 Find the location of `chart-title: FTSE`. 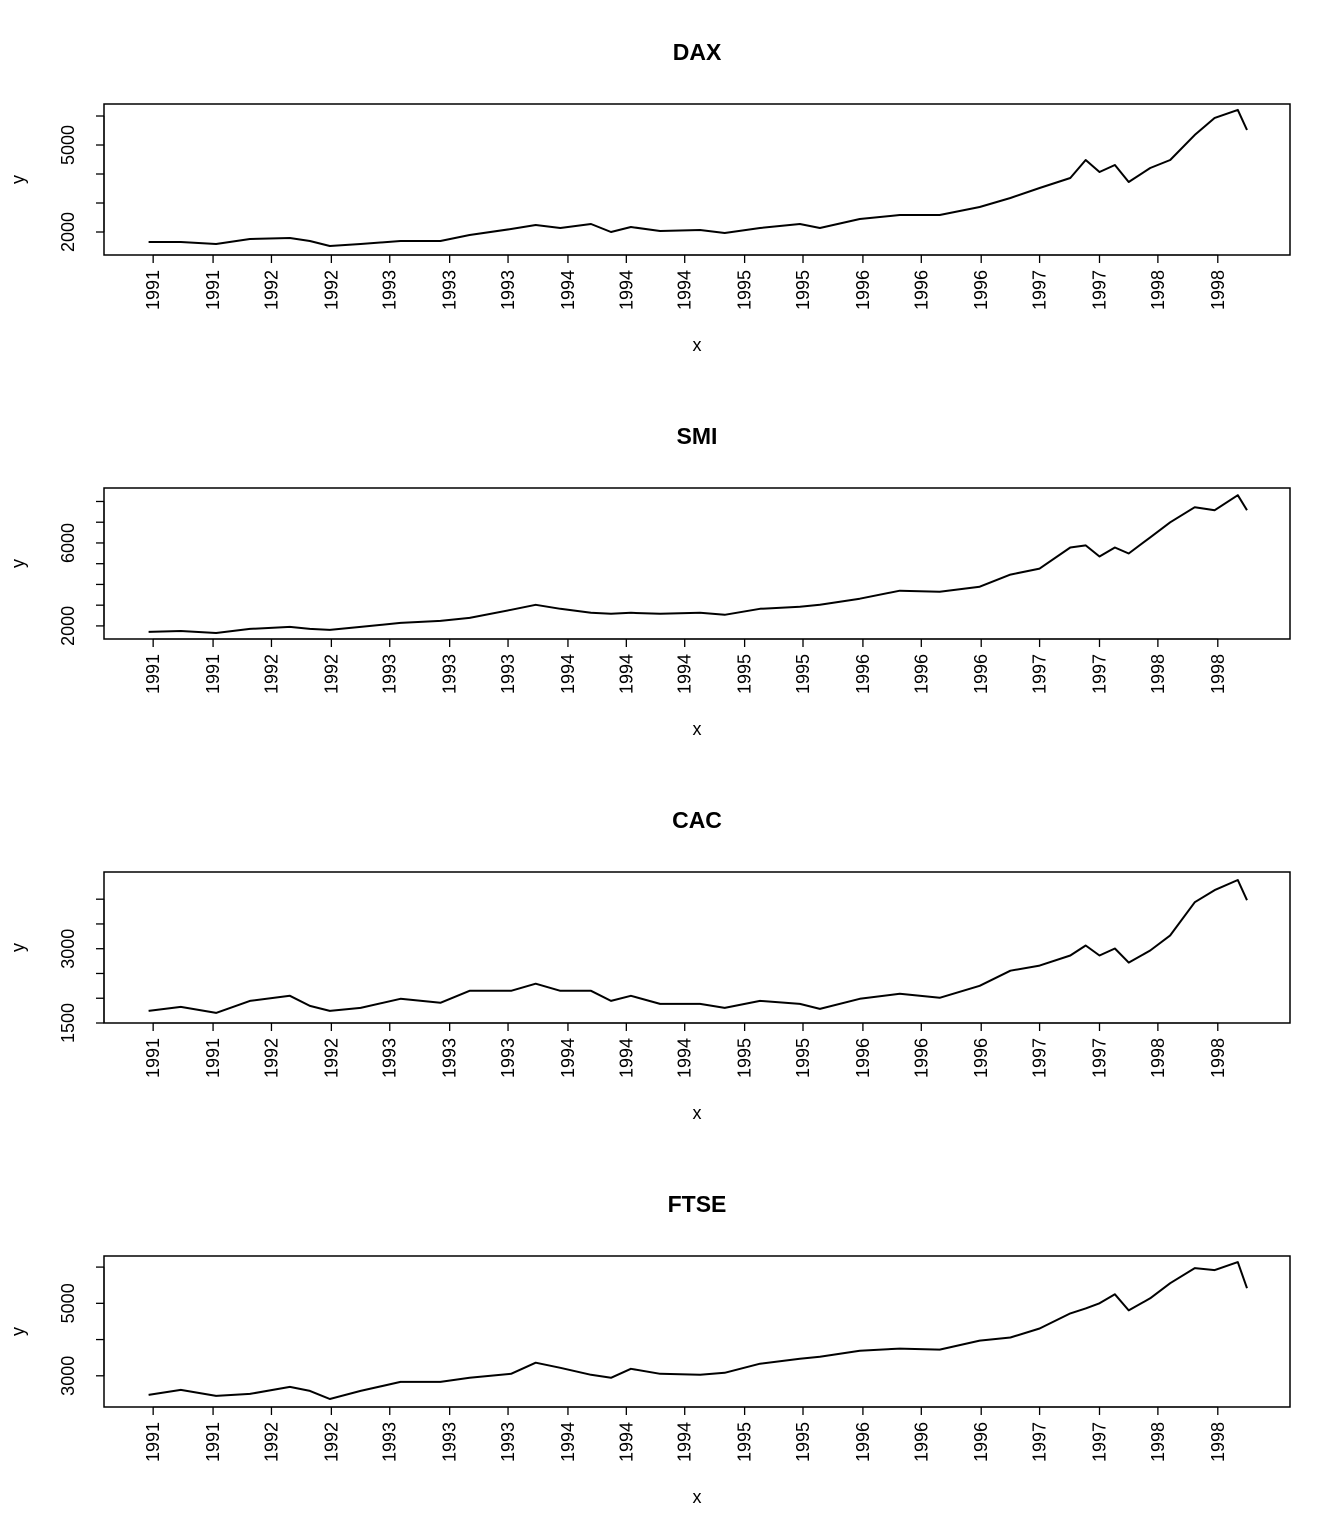

chart-title: FTSE is located at coordinates (697, 1204).